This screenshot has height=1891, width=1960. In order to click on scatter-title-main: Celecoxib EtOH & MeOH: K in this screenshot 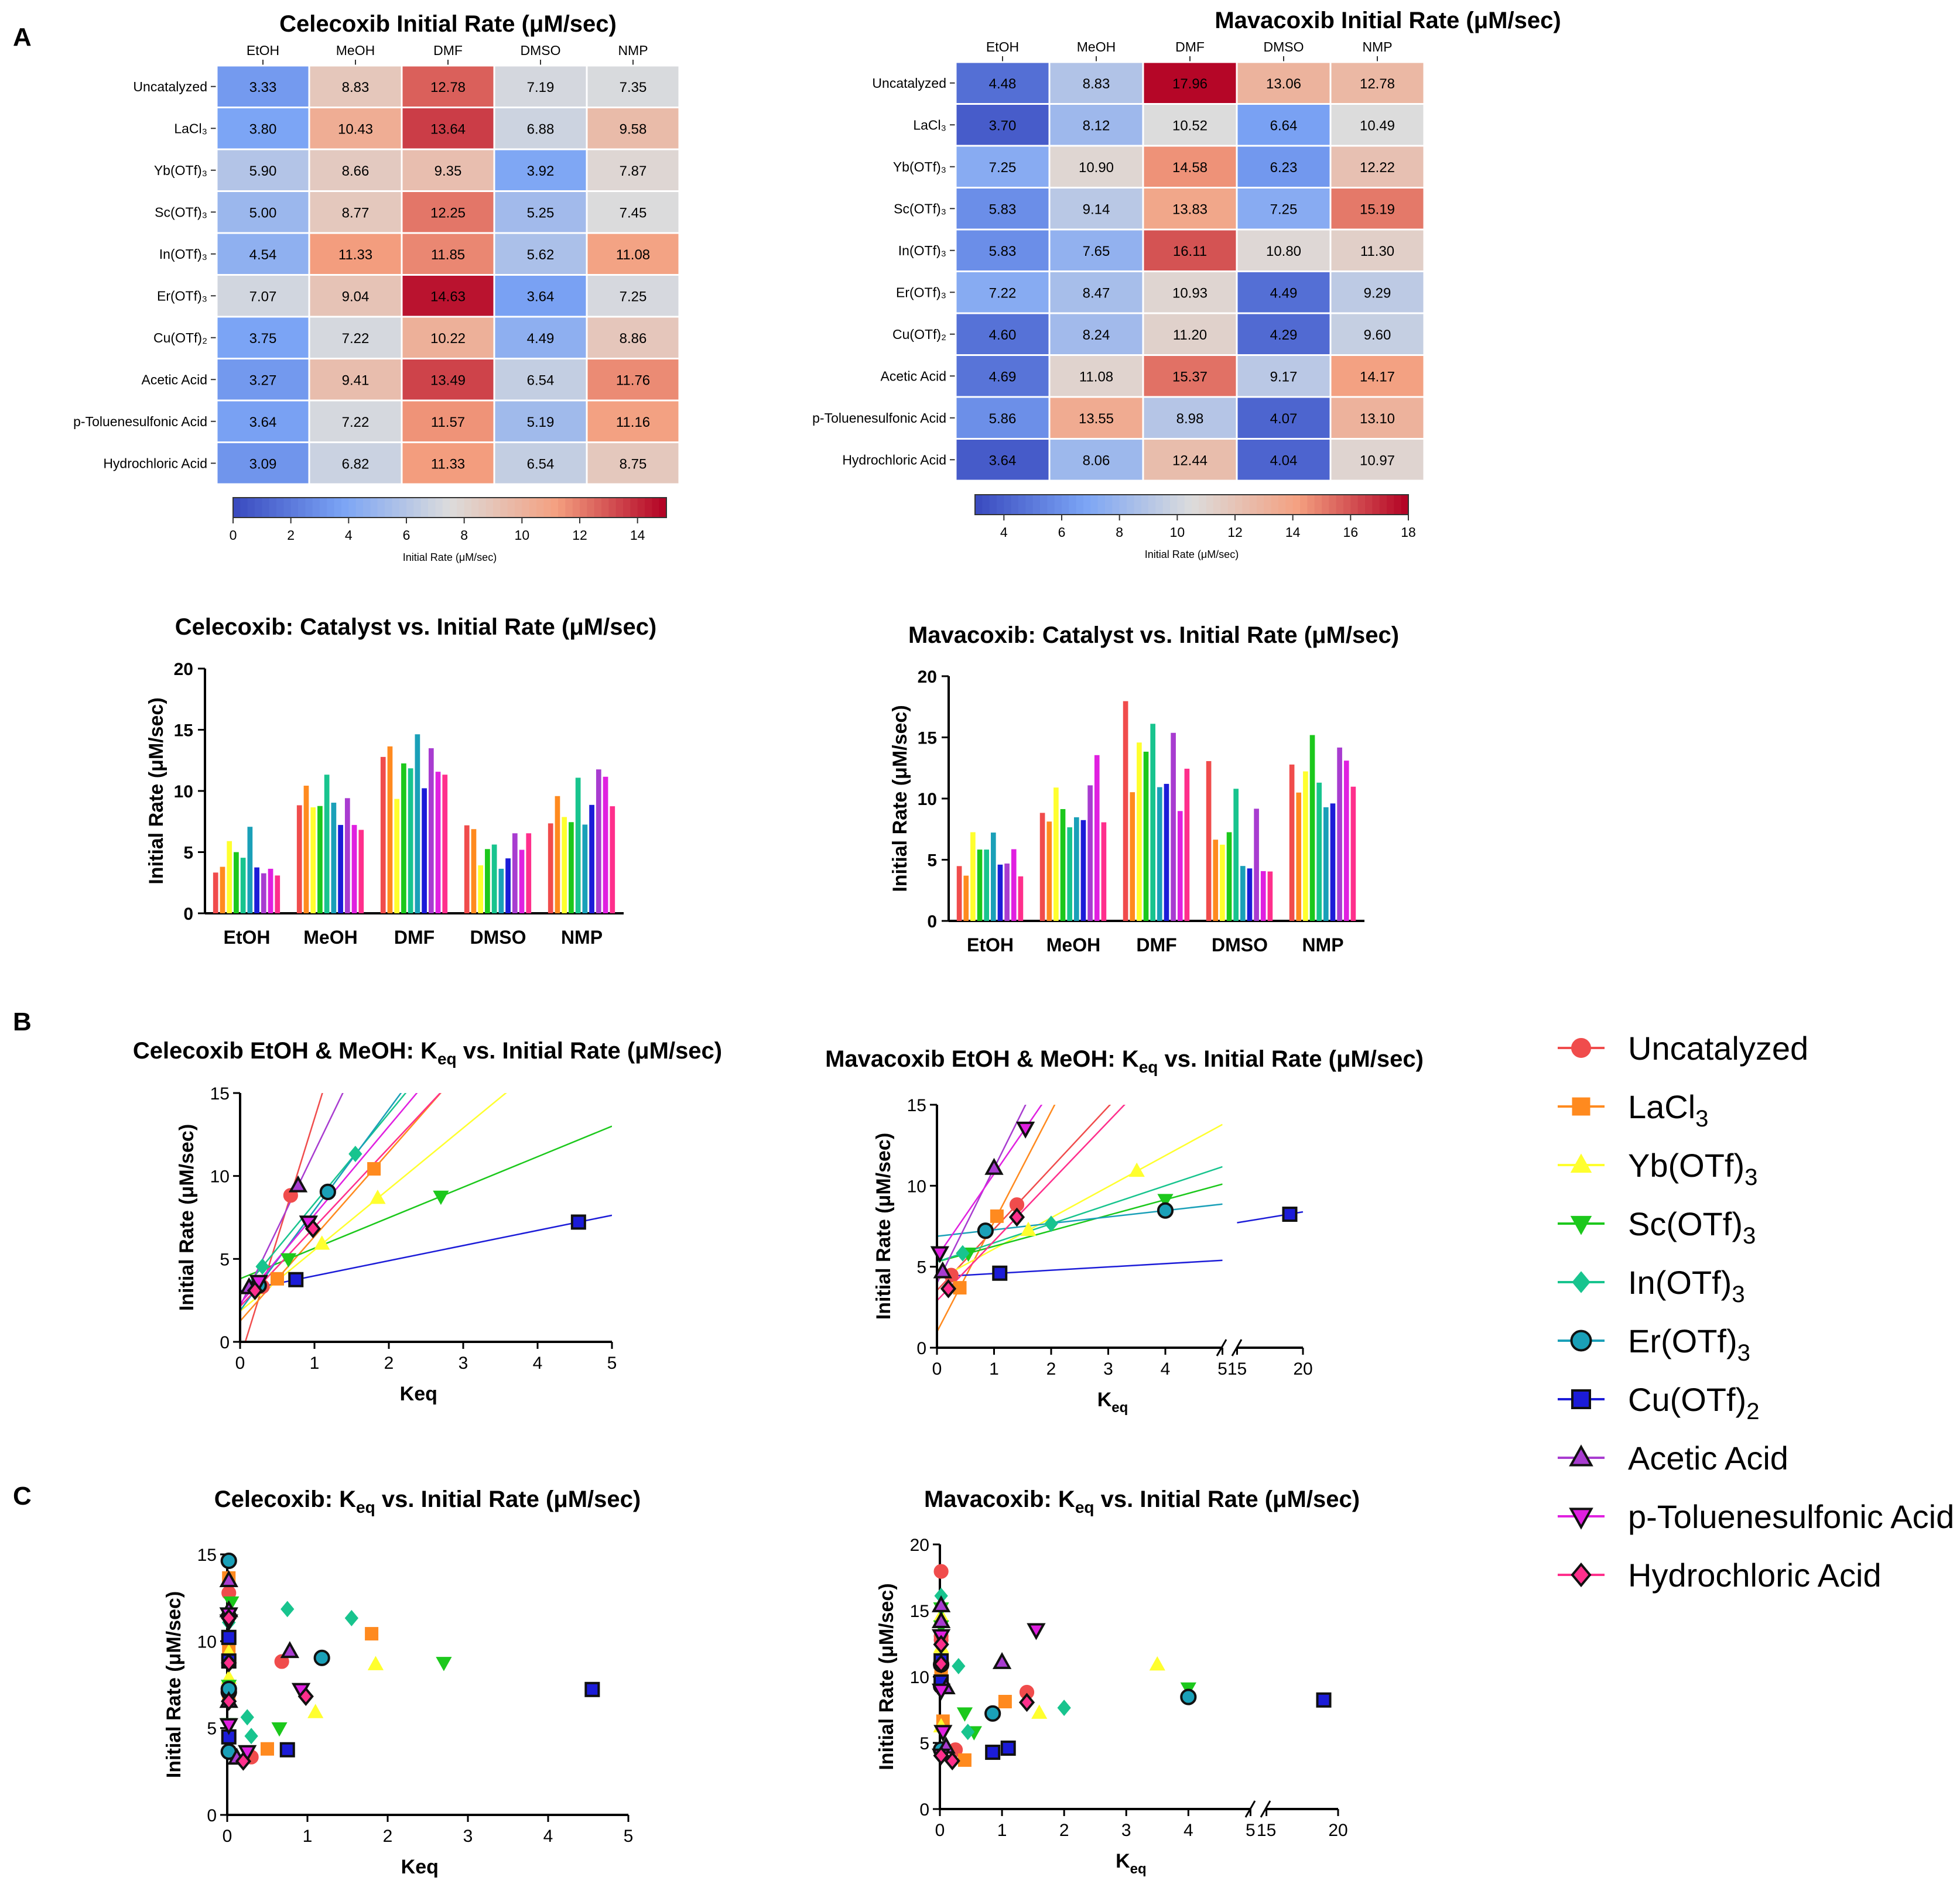, I will do `click(285, 1051)`.